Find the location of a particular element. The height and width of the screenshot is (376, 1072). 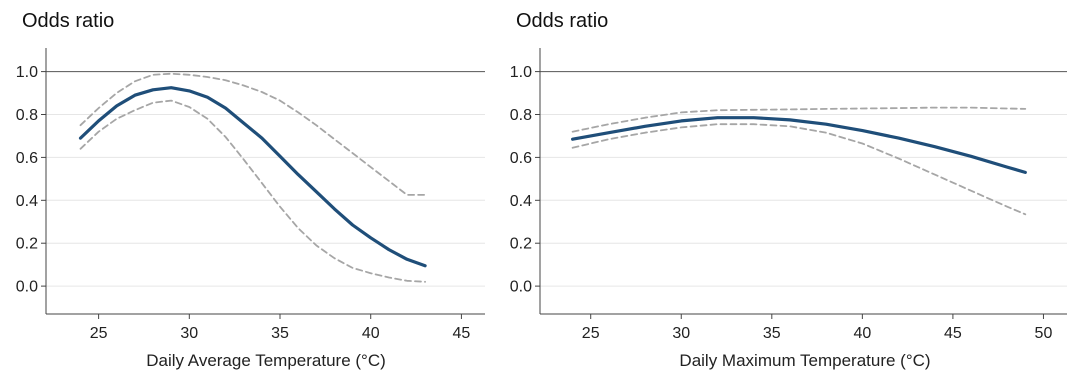

left-panel-x-tick-label-1: 30 is located at coordinates (189, 333).